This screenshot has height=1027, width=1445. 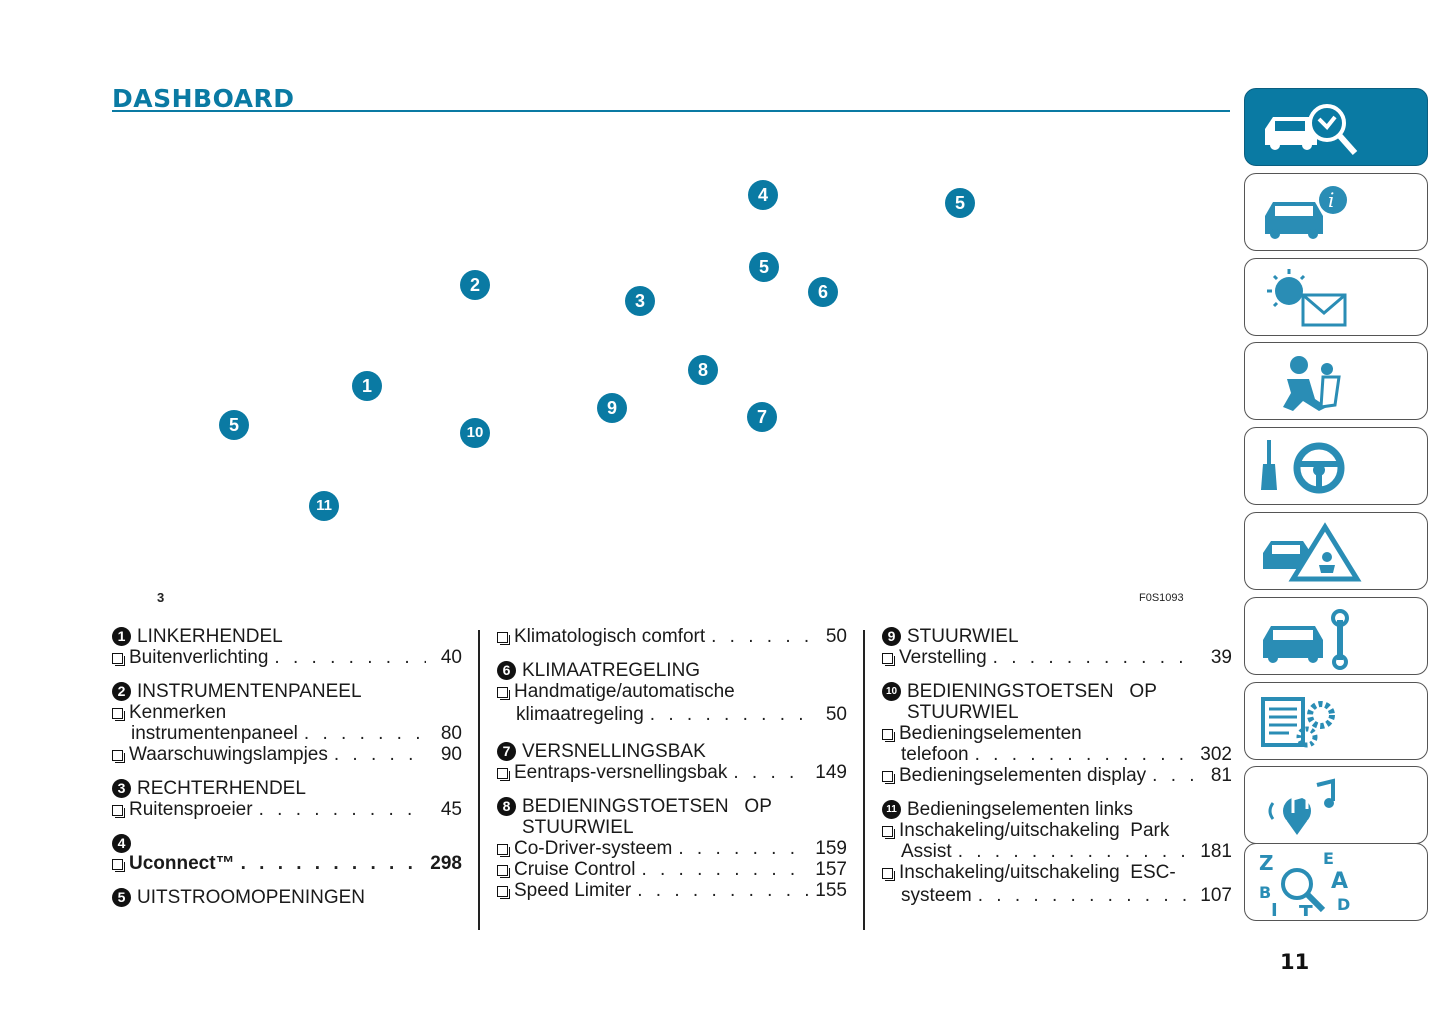 I want to click on index-entry: Inschakeling/uitschakeling Park, so click(x=1057, y=830).